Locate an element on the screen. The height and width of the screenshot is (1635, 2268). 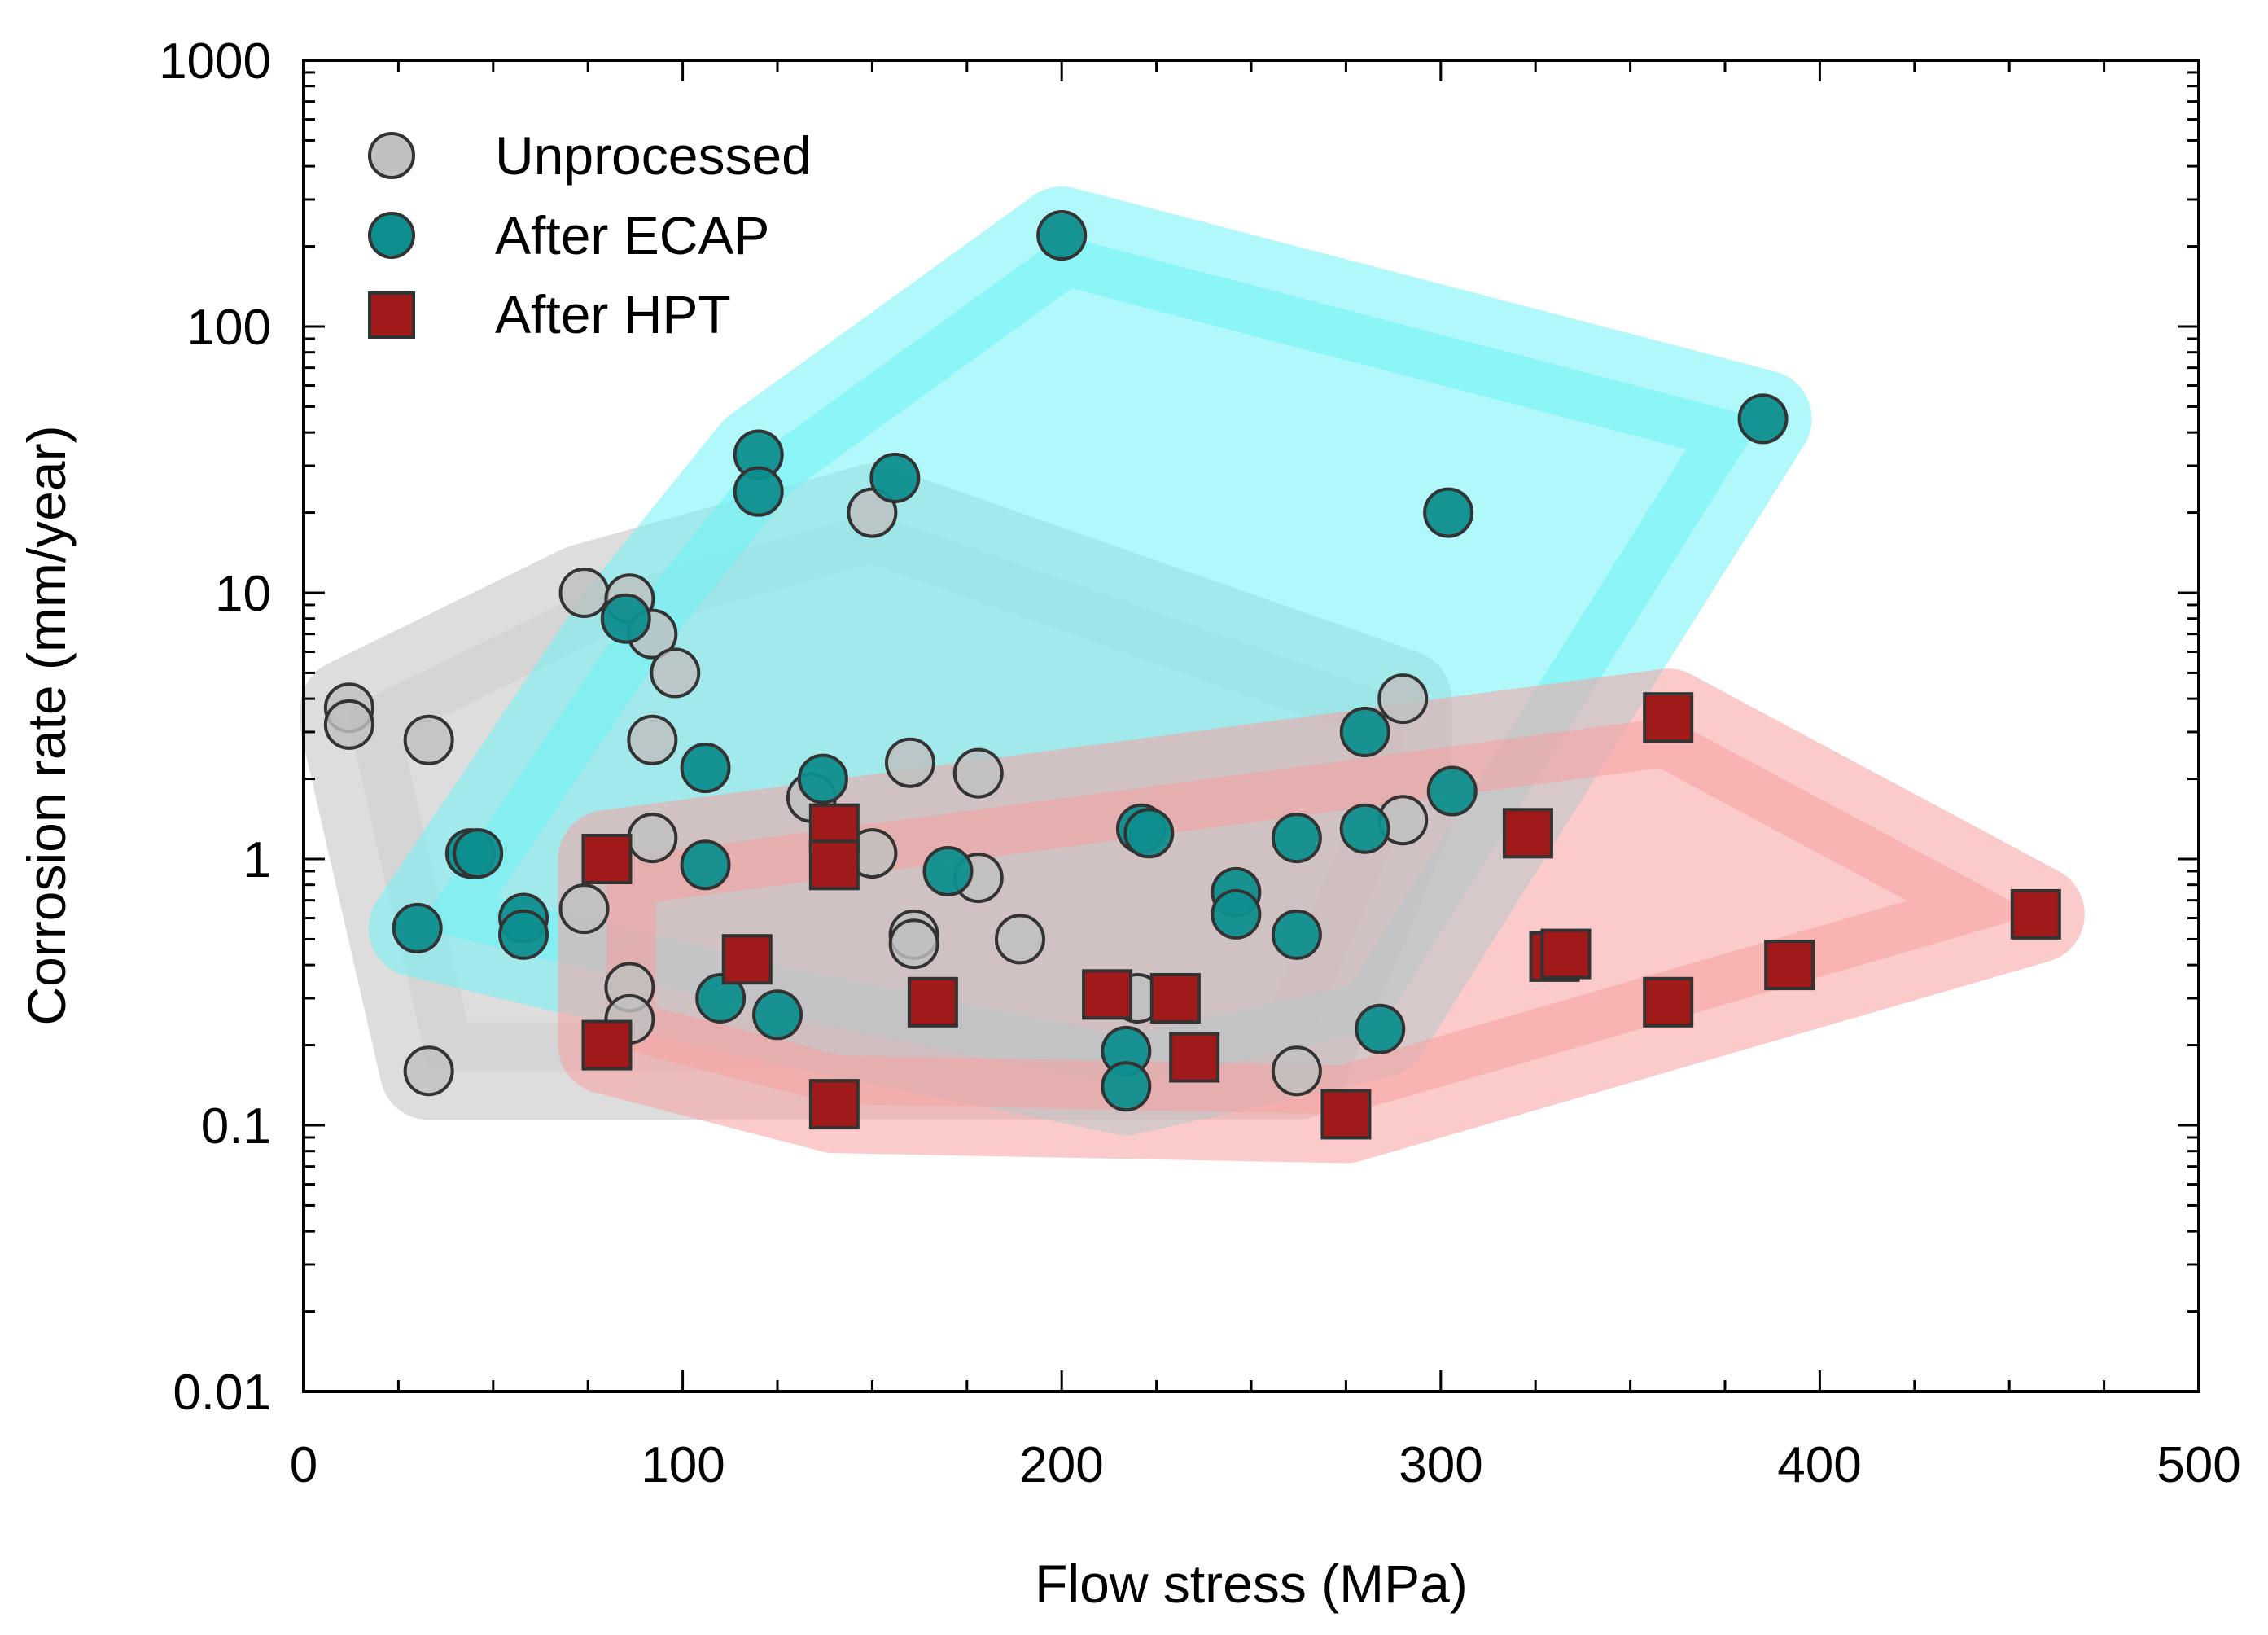
legend-marker-after-hpt is located at coordinates (391, 315).